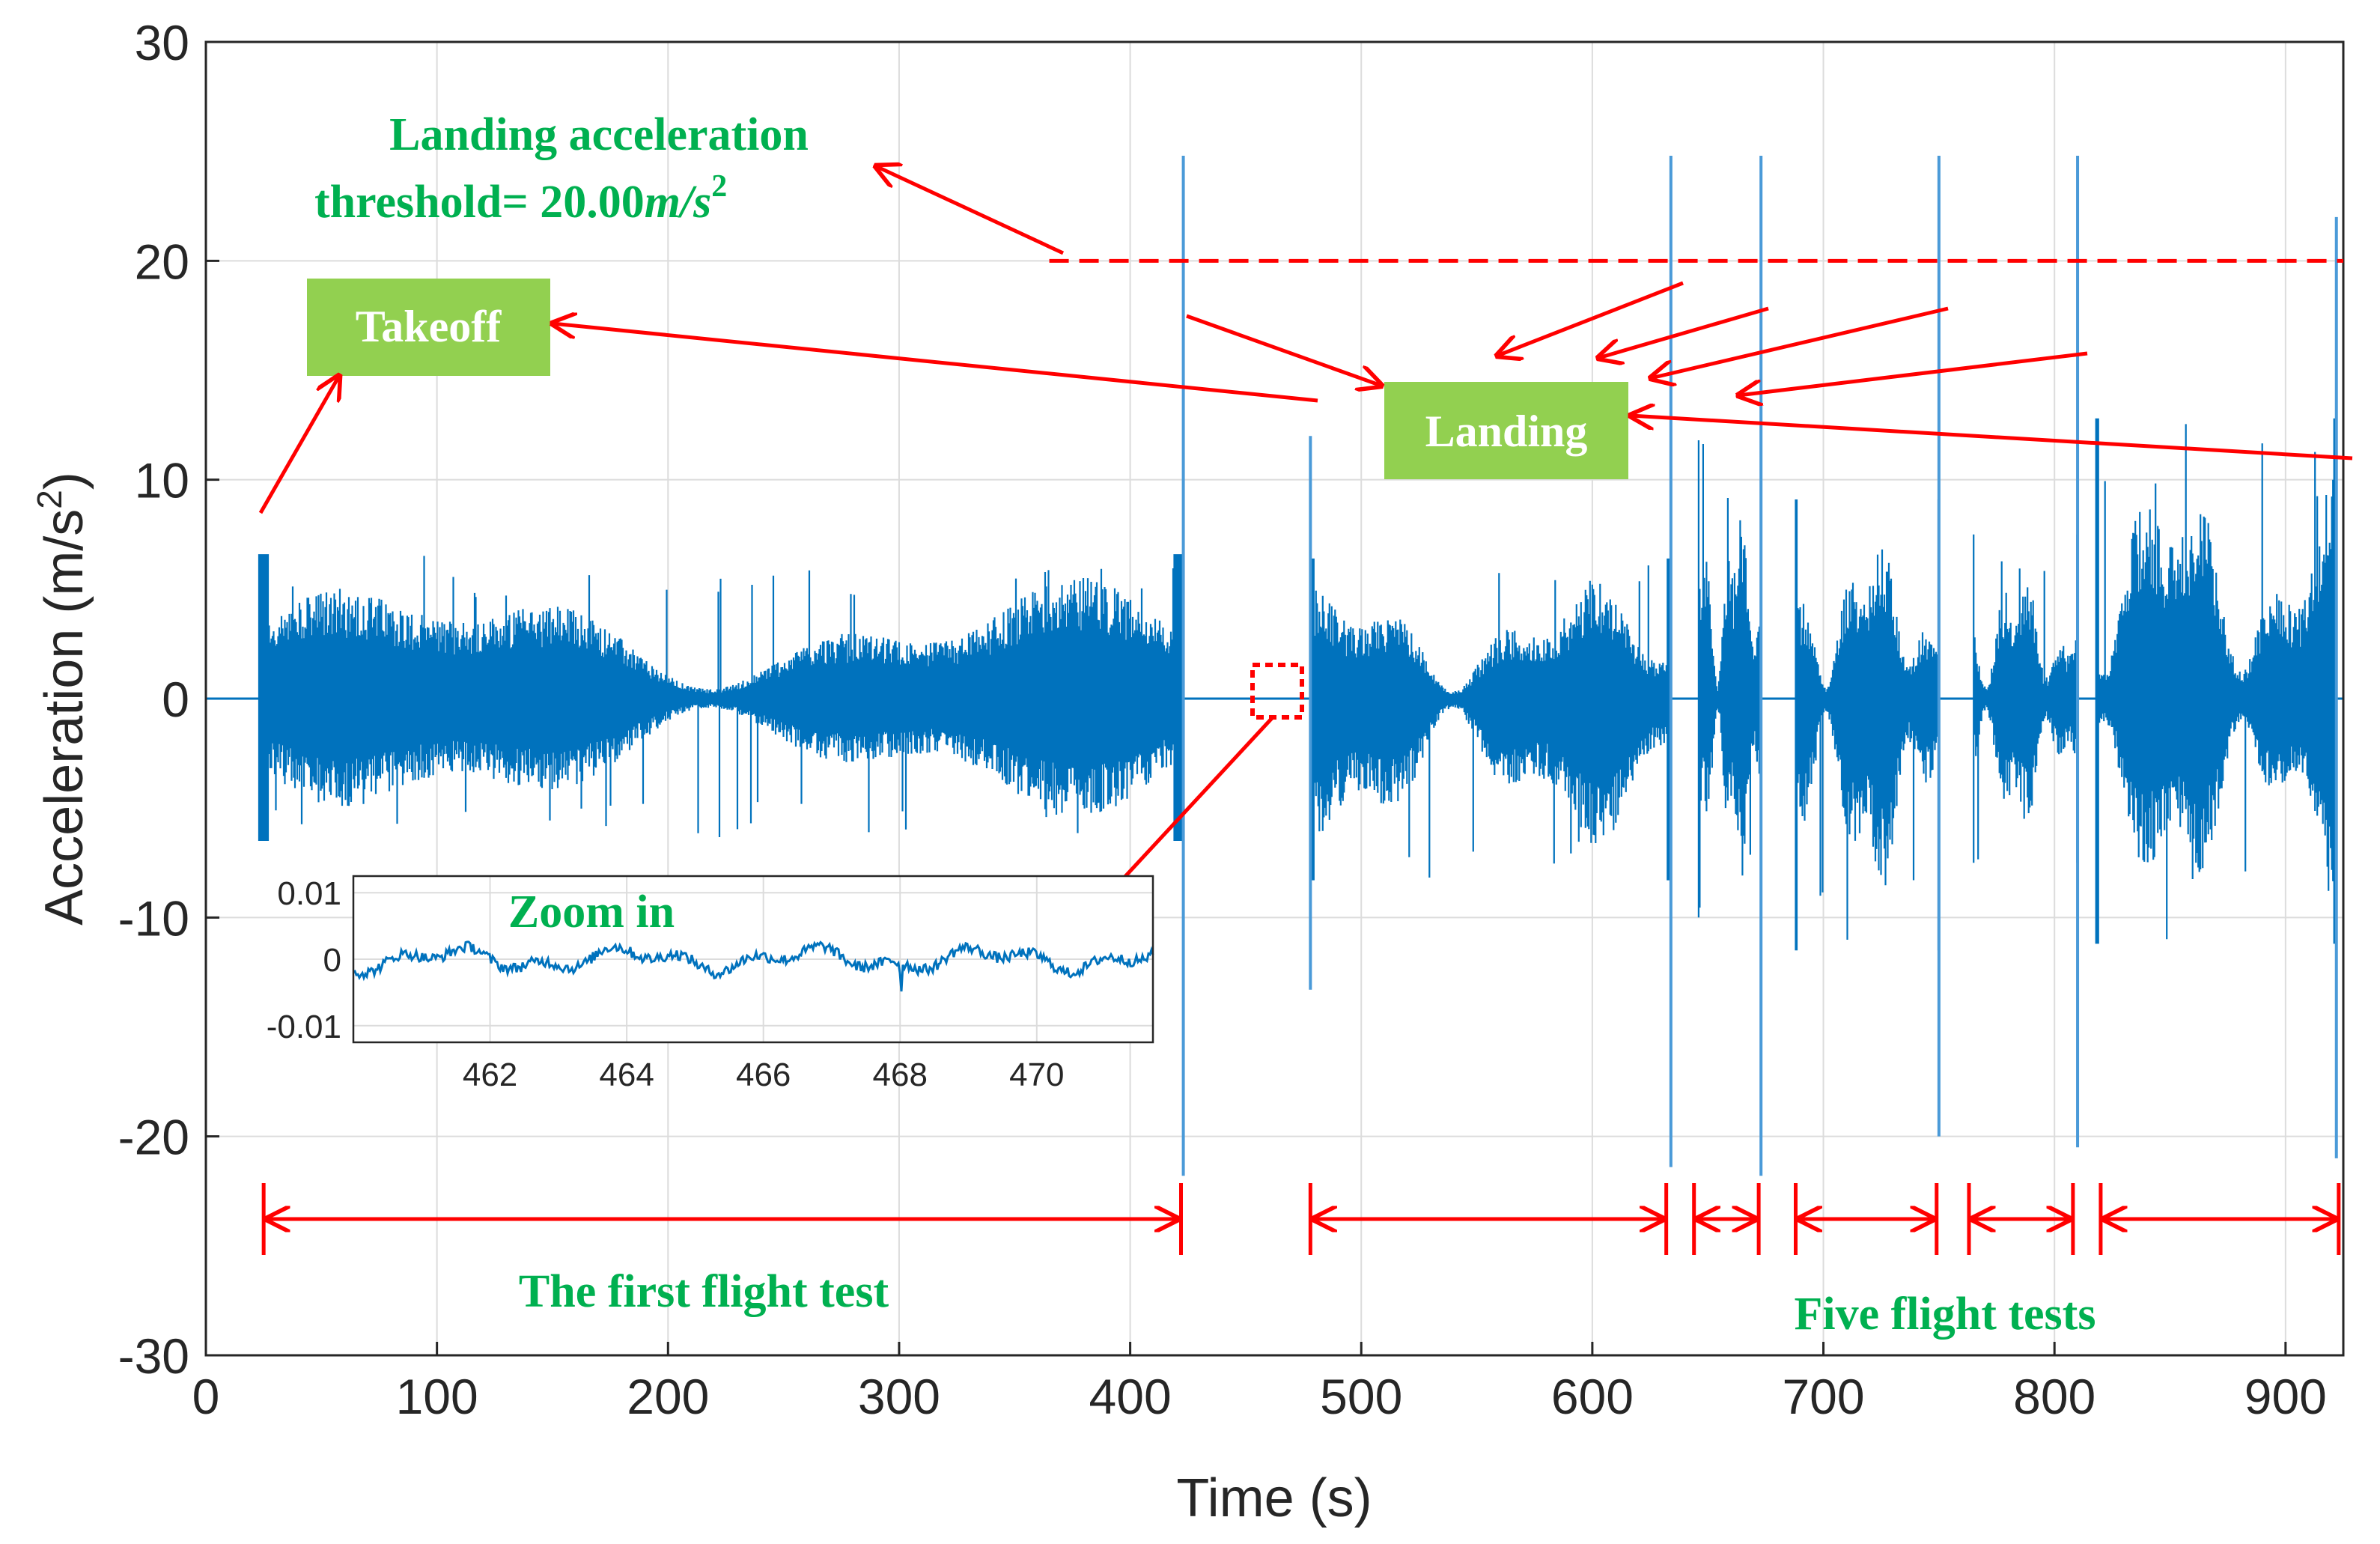 The image size is (2380, 1544). Describe the element at coordinates (753, 966) in the screenshot. I see `inset-zoom-series` at that location.